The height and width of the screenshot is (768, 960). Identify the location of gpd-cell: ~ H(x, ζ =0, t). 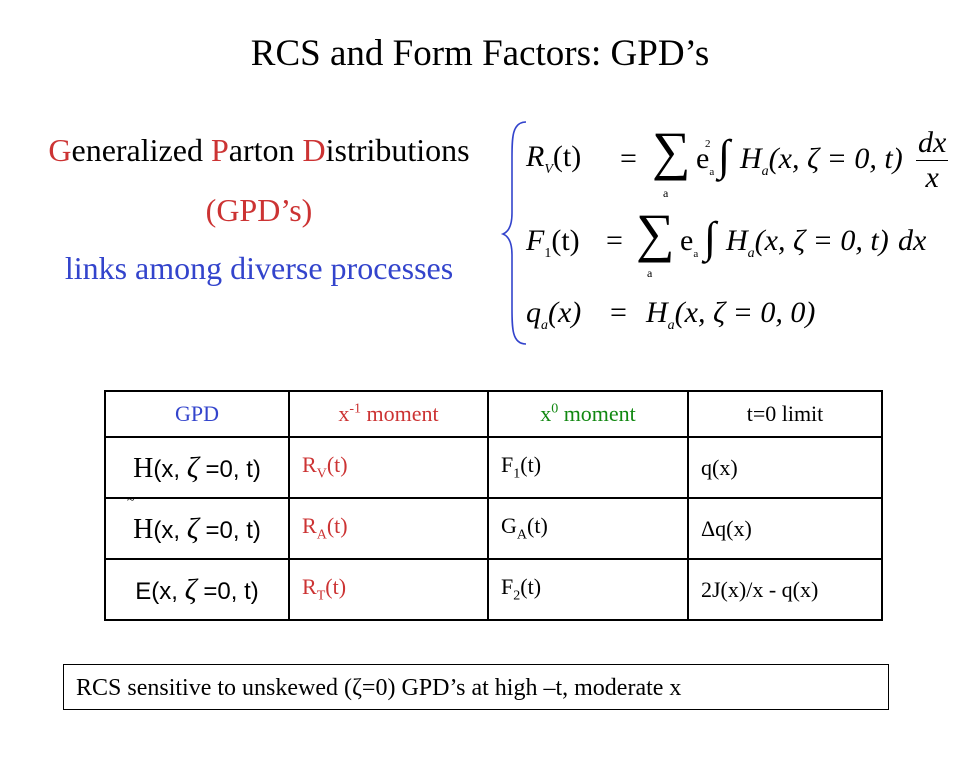
(197, 526).